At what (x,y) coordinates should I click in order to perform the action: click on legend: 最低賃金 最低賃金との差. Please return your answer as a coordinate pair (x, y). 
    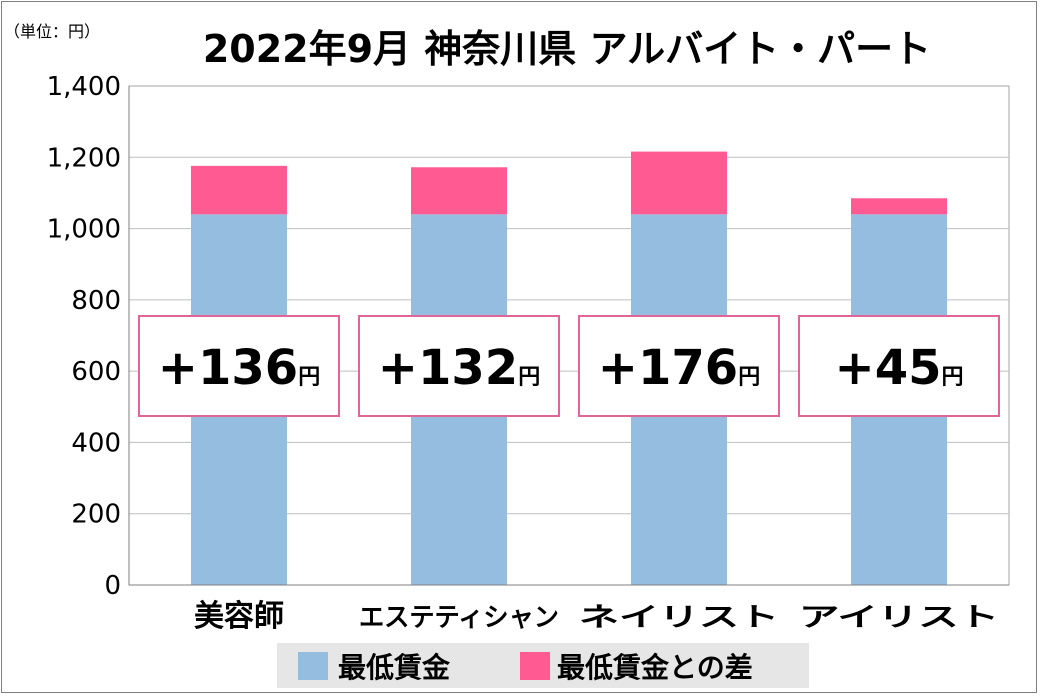
    Looking at the image, I should click on (543, 665).